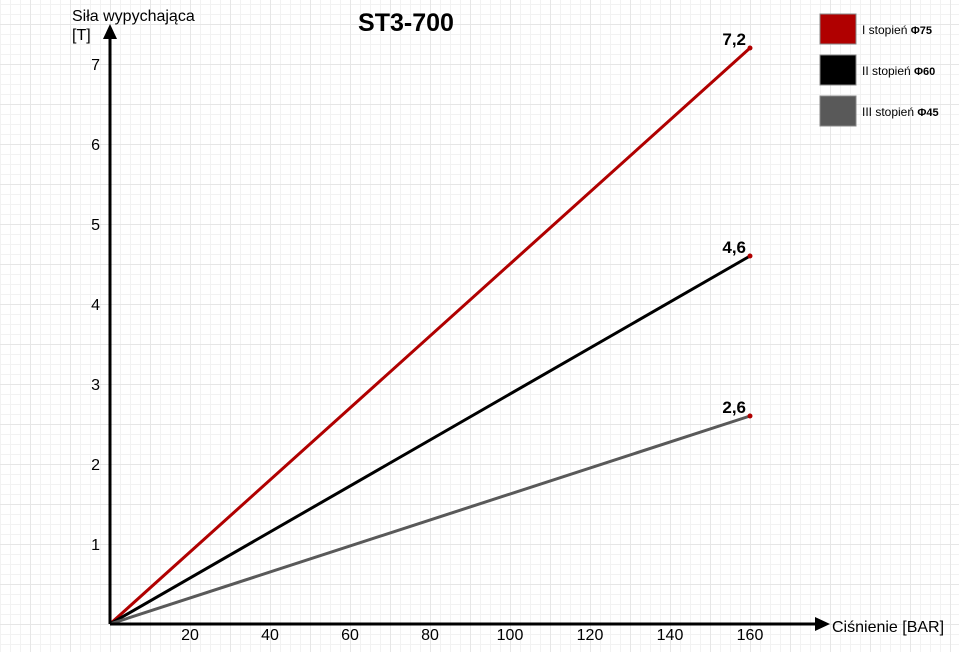 This screenshot has width=959, height=652. What do you see at coordinates (430, 635) in the screenshot?
I see `x-tick-label-3: 80` at bounding box center [430, 635].